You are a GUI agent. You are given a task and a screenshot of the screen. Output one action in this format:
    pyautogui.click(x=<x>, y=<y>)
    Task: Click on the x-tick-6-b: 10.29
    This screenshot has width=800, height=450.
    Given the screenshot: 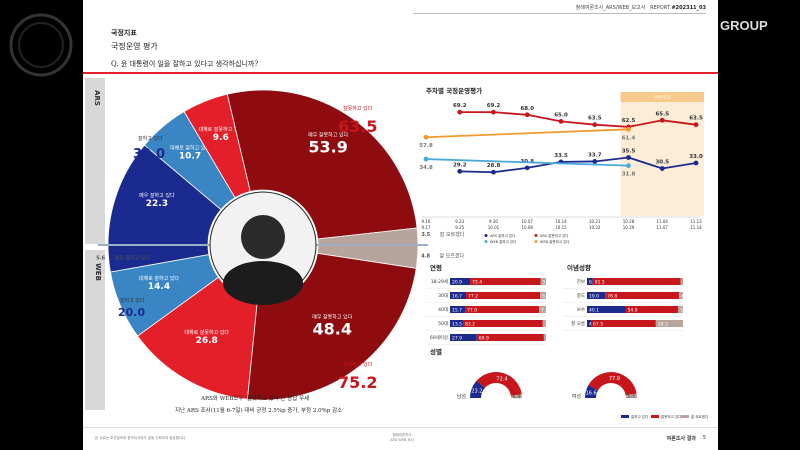 What is the action you would take?
    pyautogui.click(x=629, y=227)
    